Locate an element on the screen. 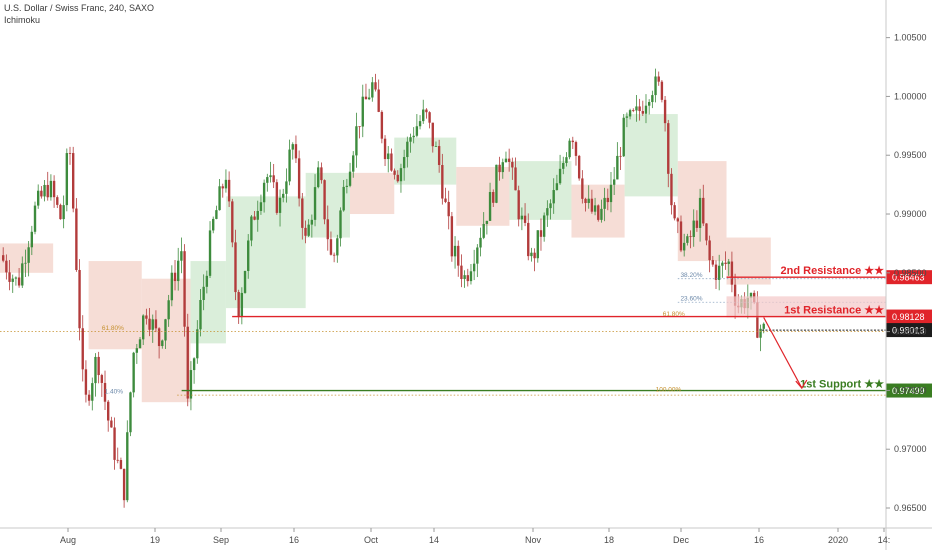 The width and height of the screenshot is (932, 550). time-tick-label: Aug is located at coordinates (68, 540).